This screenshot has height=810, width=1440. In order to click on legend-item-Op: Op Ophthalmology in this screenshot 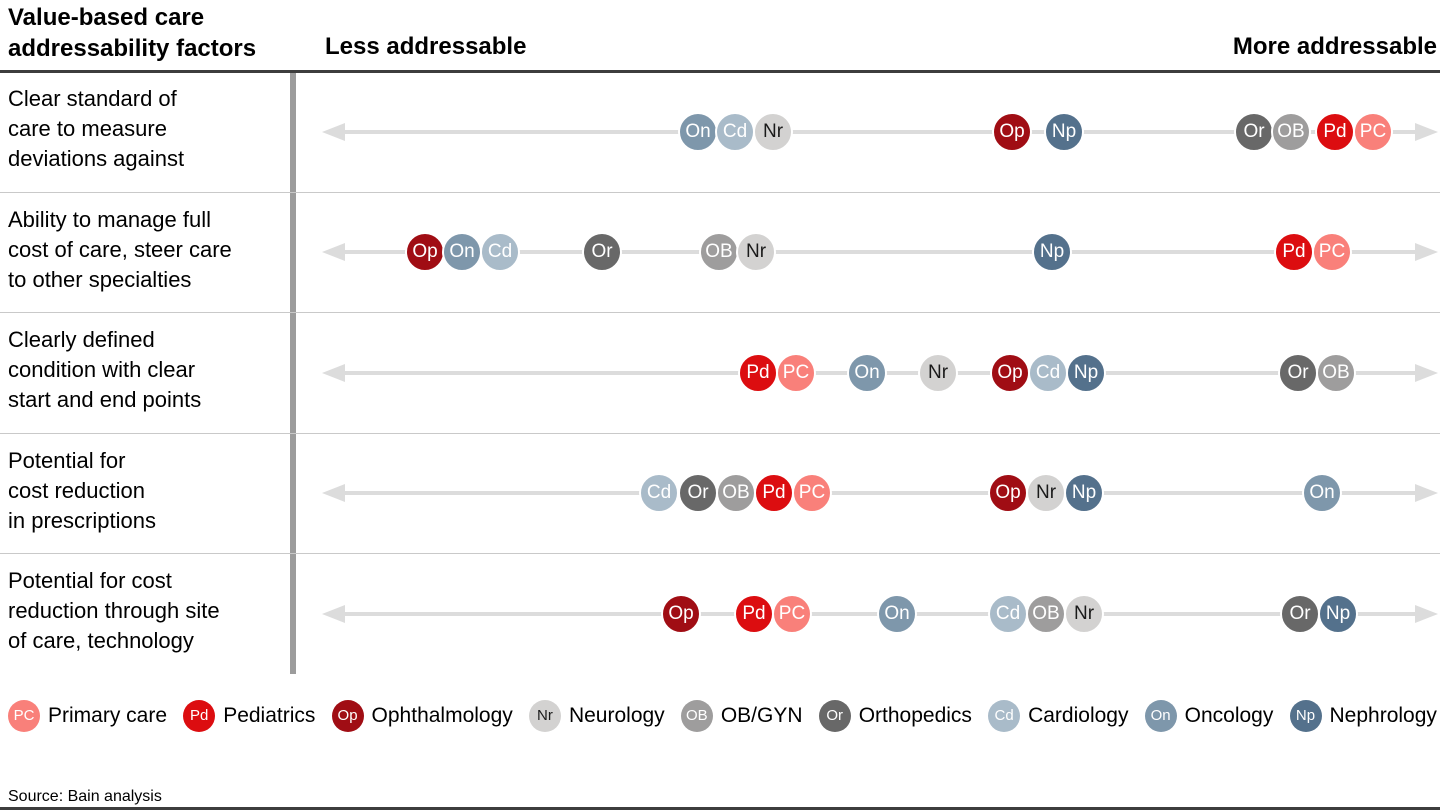, I will do `click(422, 715)`.